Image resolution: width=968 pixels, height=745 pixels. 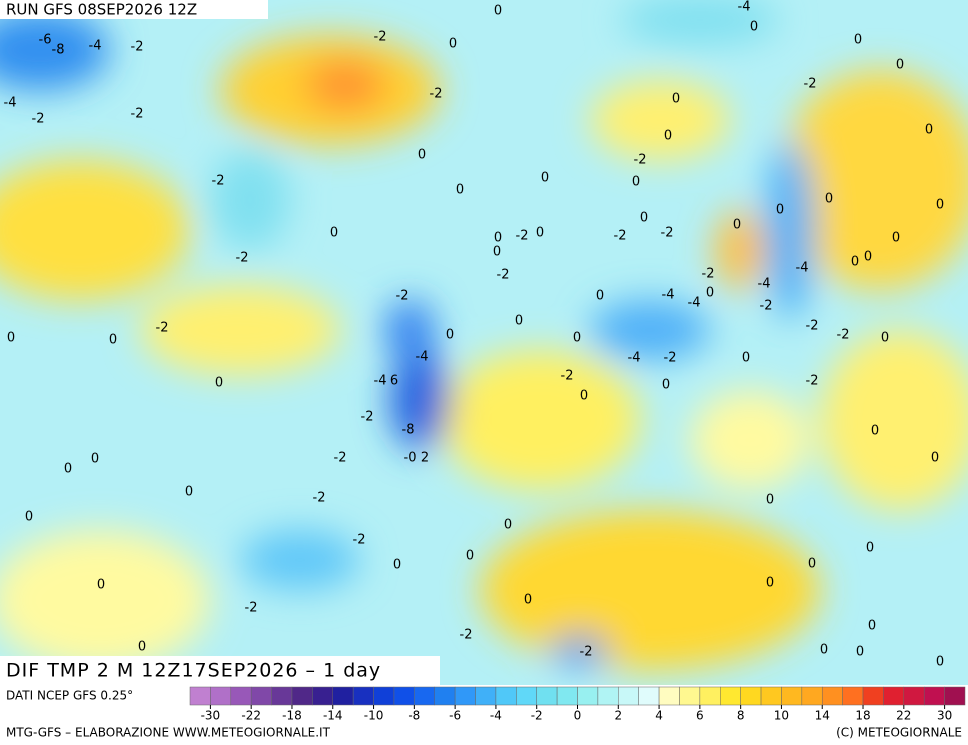 I want to click on title-box, so click(x=220, y=670).